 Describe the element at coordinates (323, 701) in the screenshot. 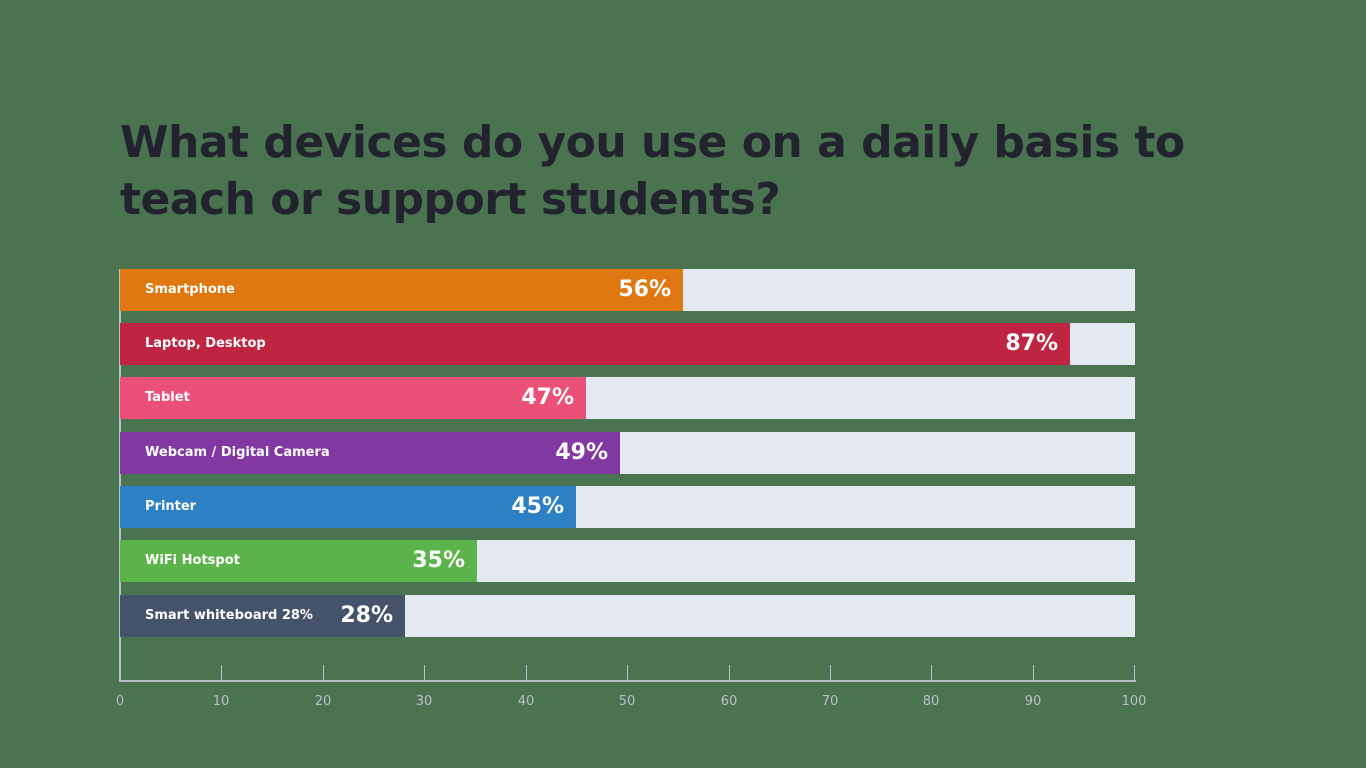

I see `x-tick-label: 20` at that location.